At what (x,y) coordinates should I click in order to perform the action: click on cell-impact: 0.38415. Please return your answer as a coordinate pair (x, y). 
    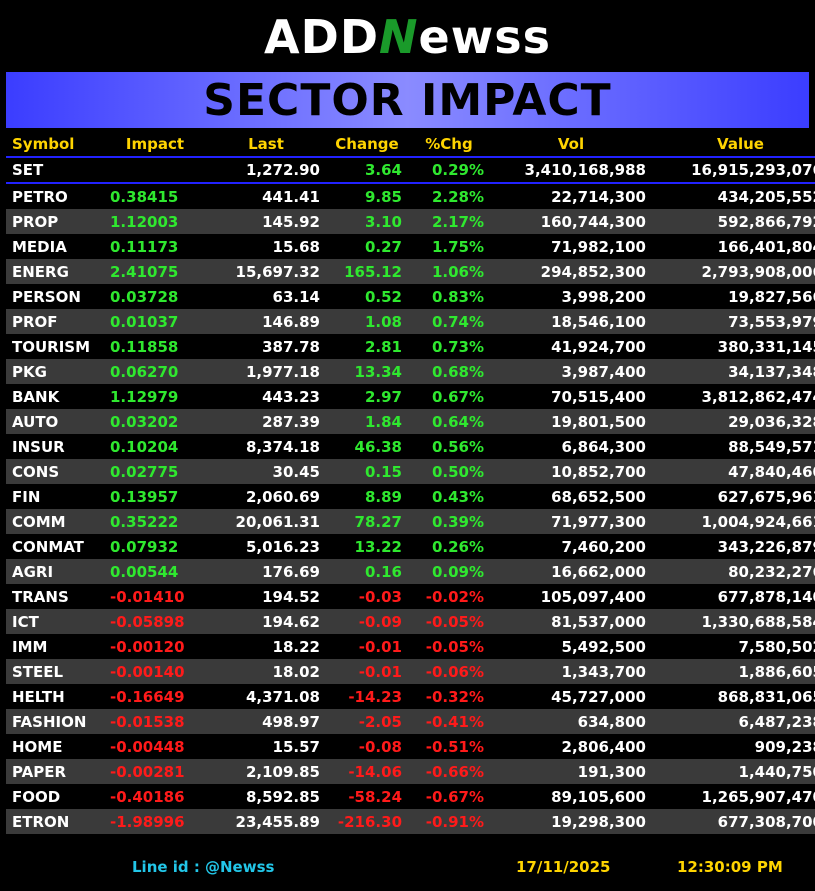
    Looking at the image, I should click on (155, 196).